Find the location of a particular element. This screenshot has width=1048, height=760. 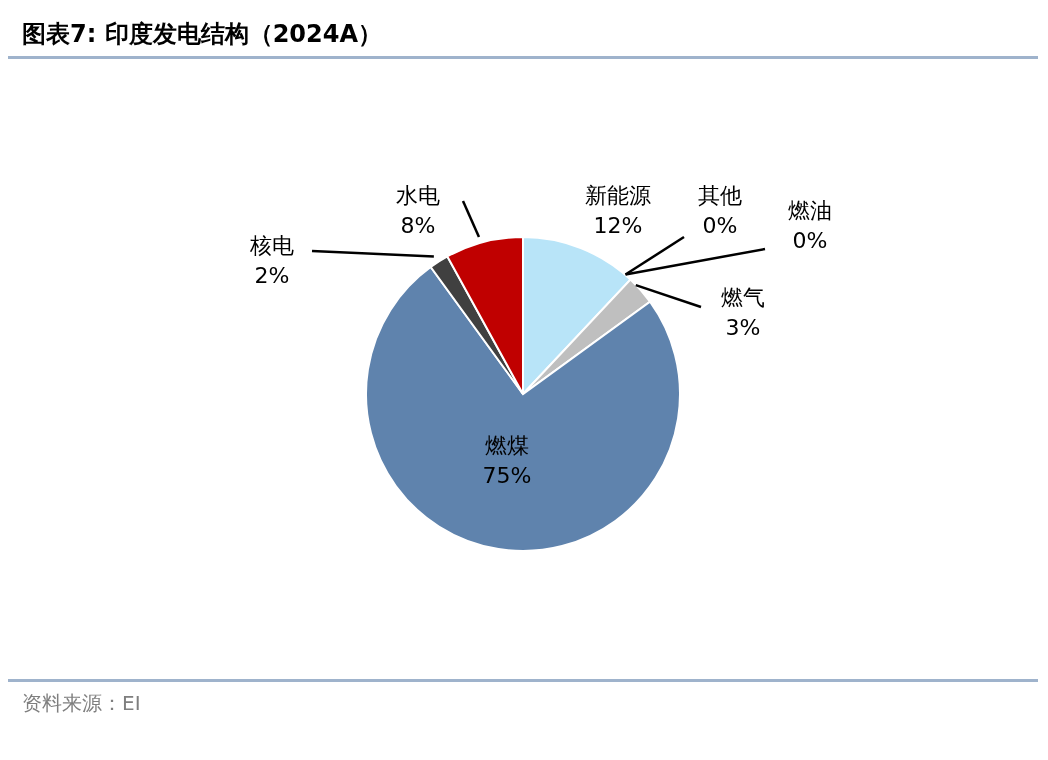

data-label: 3% is located at coordinates (743, 327).